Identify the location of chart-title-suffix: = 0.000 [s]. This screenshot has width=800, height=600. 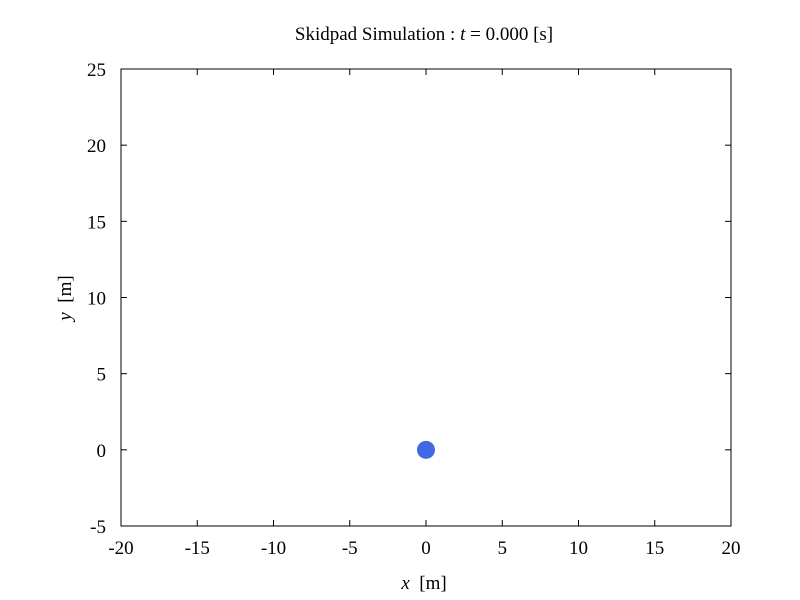
(509, 34).